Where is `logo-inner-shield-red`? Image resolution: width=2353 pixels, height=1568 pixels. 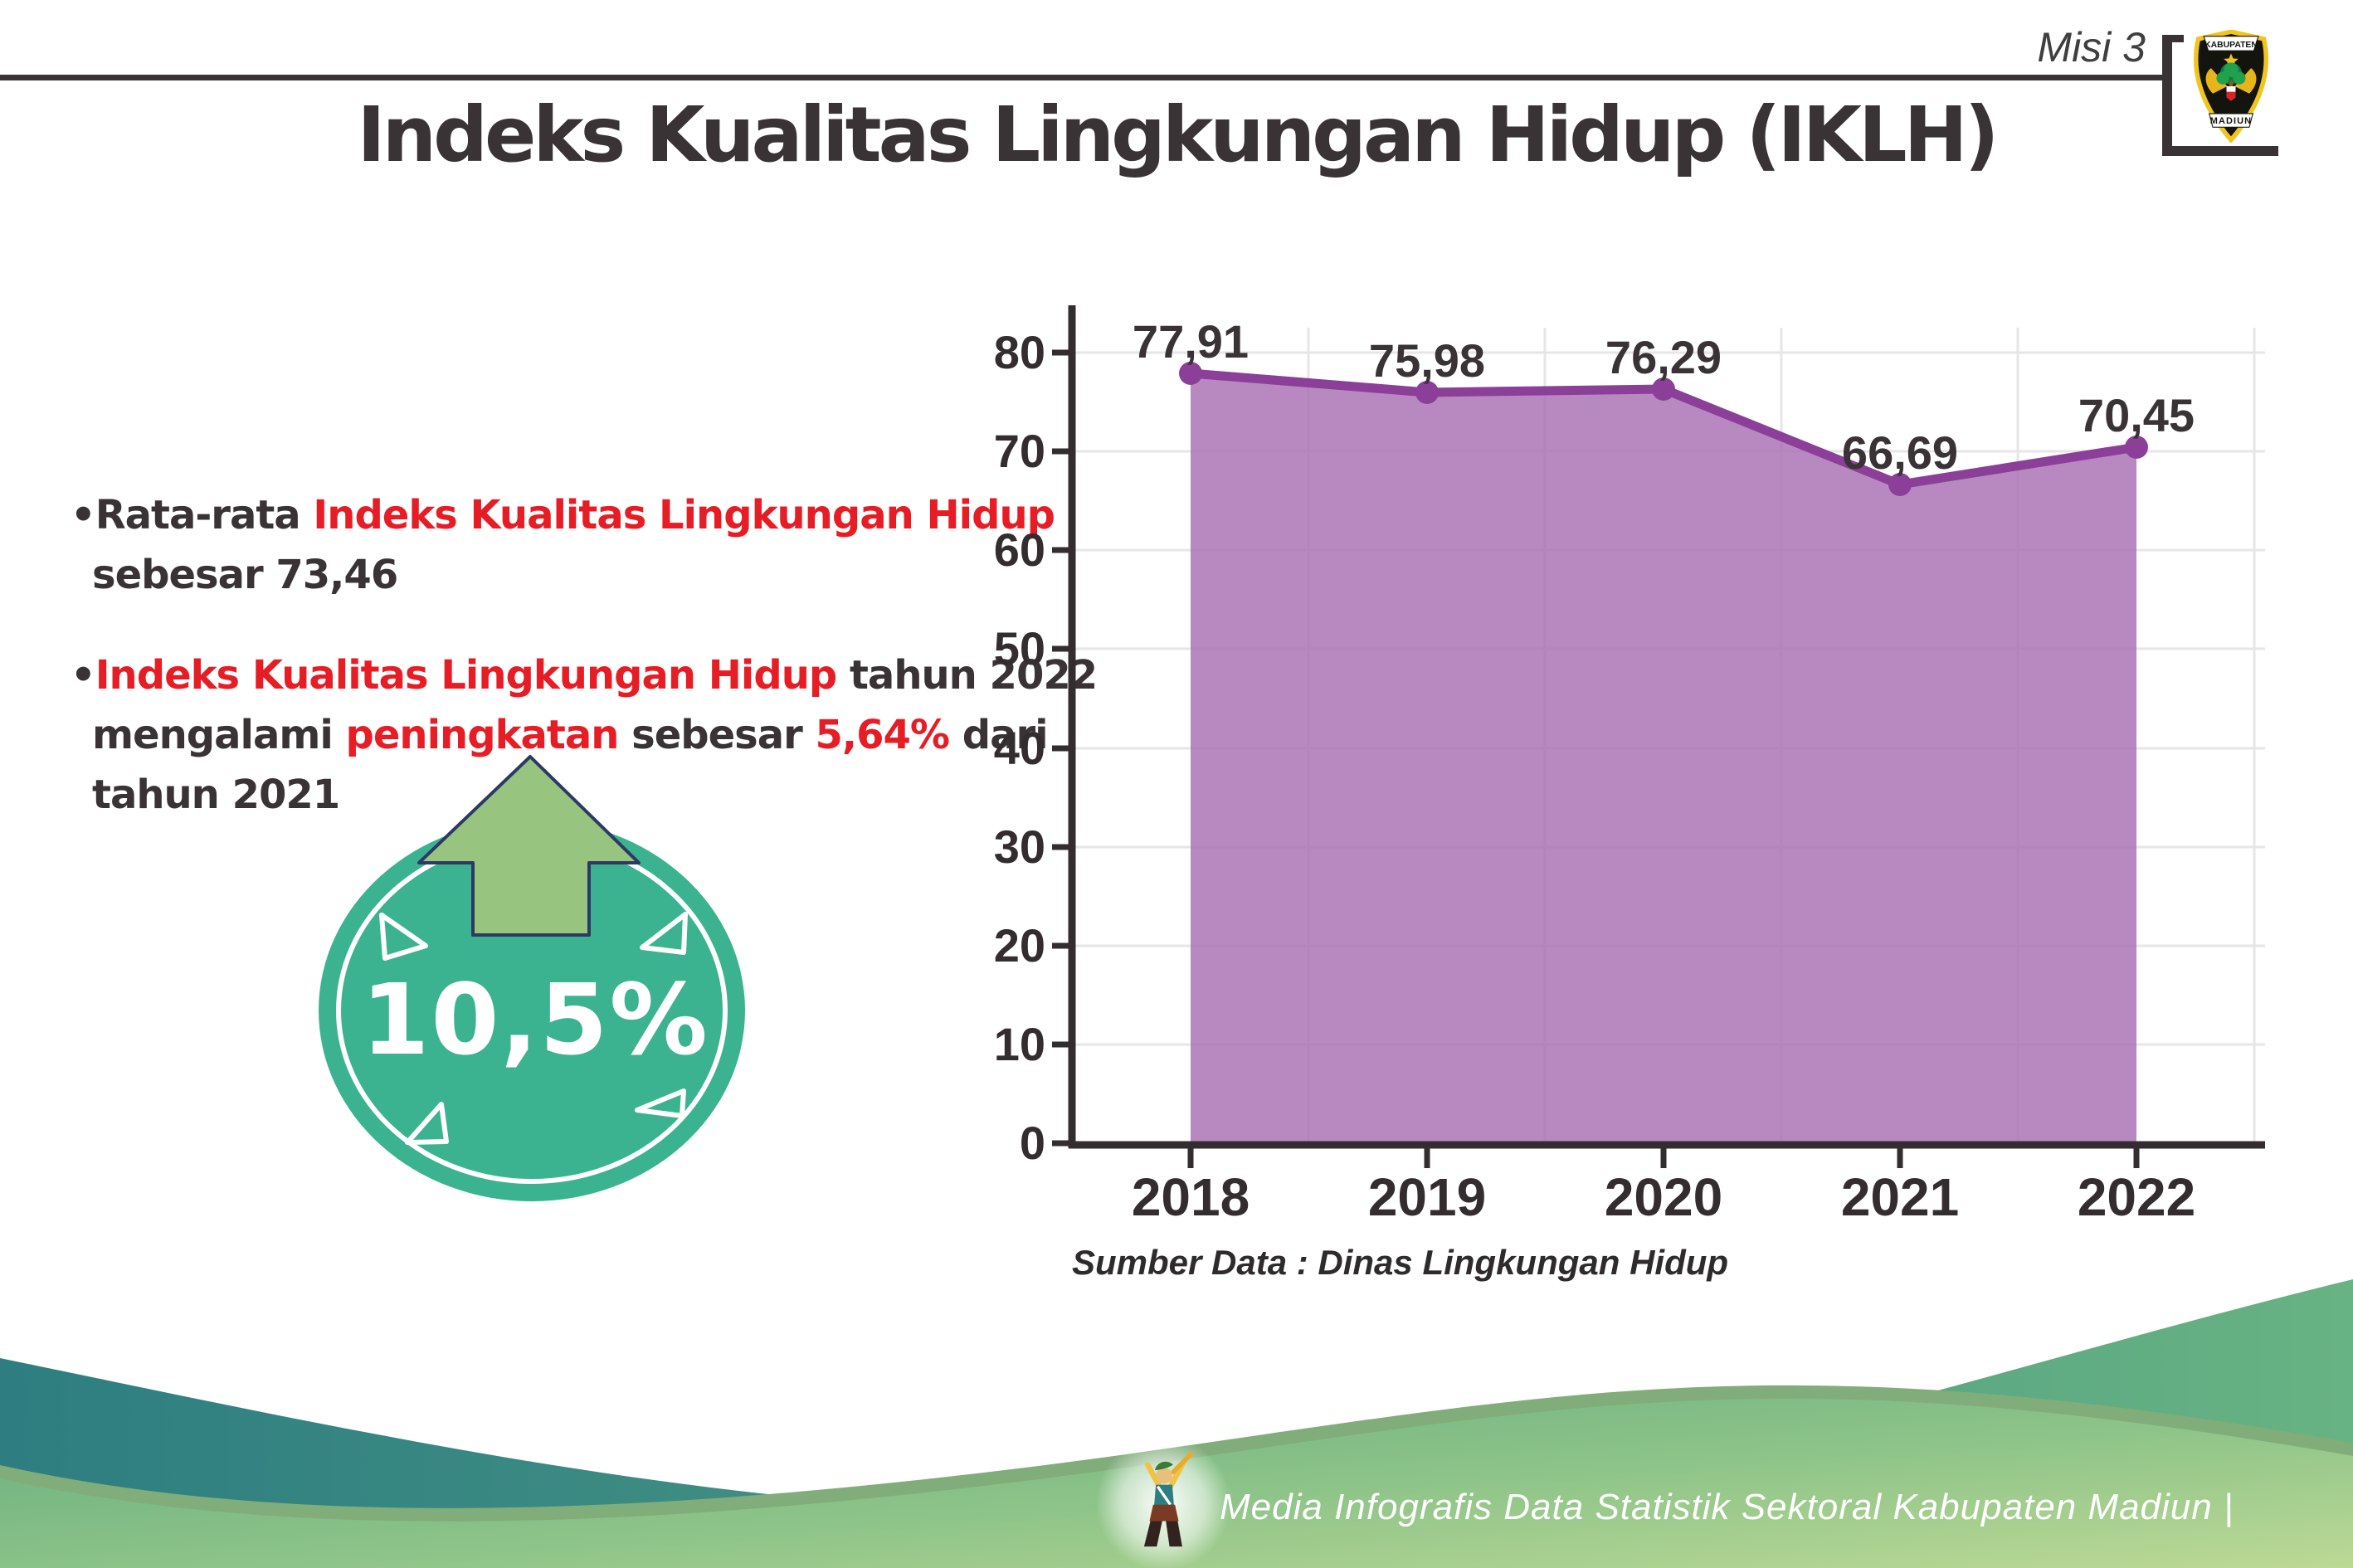
logo-inner-shield-red is located at coordinates (2231, 96).